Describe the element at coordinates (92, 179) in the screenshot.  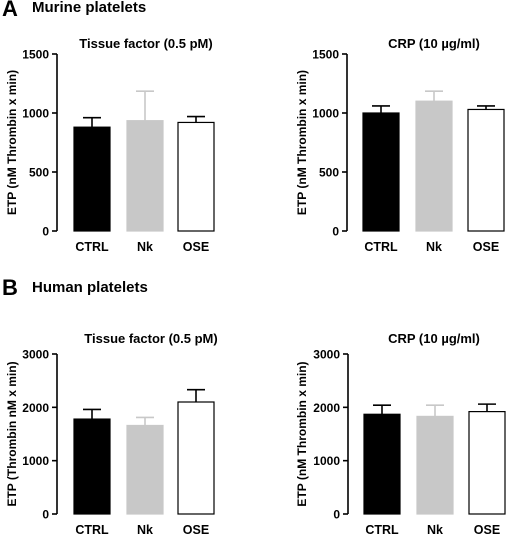
I see `chart-1-bar-ctrl` at that location.